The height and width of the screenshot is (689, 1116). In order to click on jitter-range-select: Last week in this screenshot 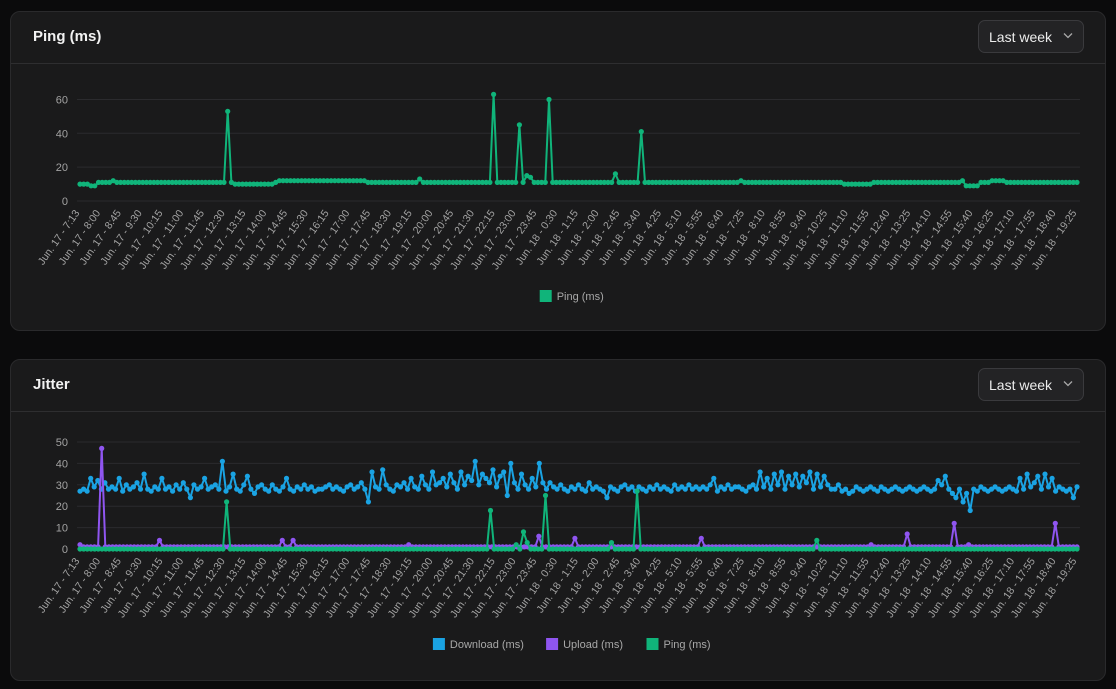, I will do `click(1031, 384)`.